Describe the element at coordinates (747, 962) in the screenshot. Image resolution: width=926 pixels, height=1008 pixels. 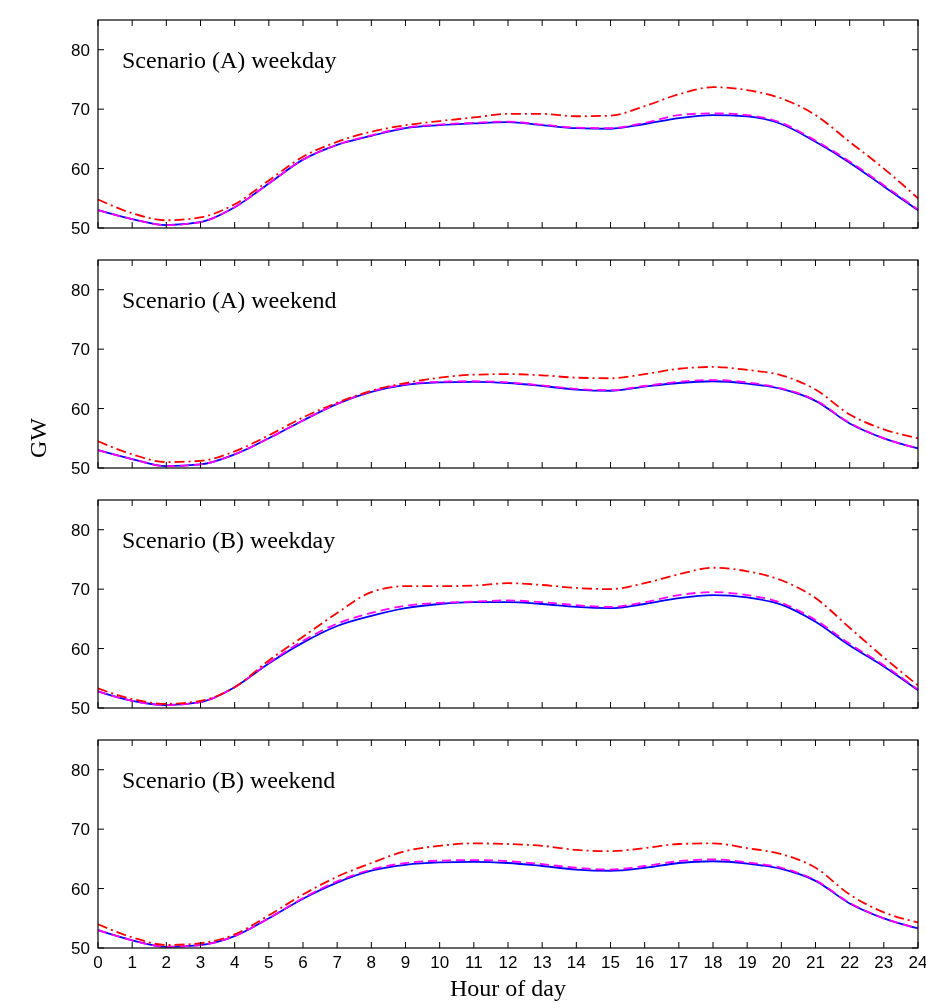
I see `x-tick-label: 19` at that location.